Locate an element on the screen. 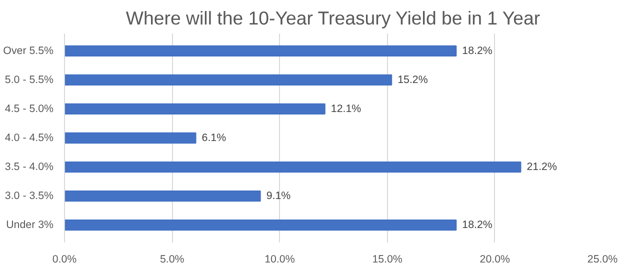 The width and height of the screenshot is (626, 268). x-tick-label: 10.0% is located at coordinates (280, 260).